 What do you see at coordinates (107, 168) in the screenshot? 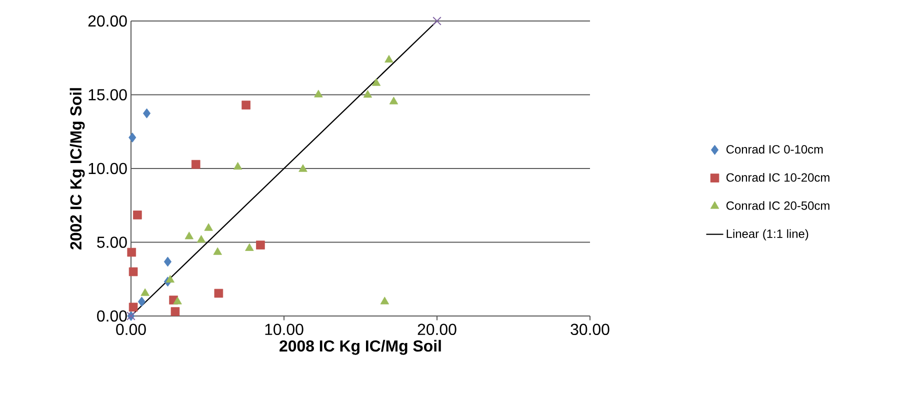
I see `y-tick-label: 10.00` at bounding box center [107, 168].